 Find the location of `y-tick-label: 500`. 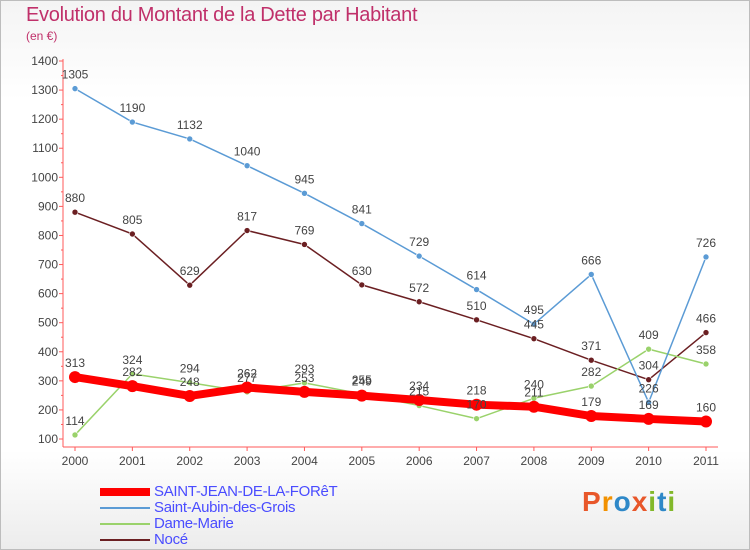

y-tick-label: 500 is located at coordinates (48, 323).